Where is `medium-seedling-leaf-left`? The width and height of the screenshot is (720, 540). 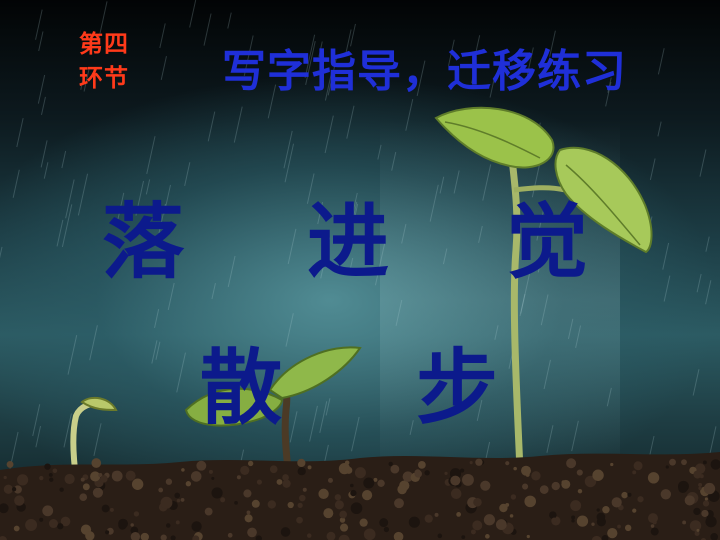
medium-seedling-leaf-left is located at coordinates (234, 407).